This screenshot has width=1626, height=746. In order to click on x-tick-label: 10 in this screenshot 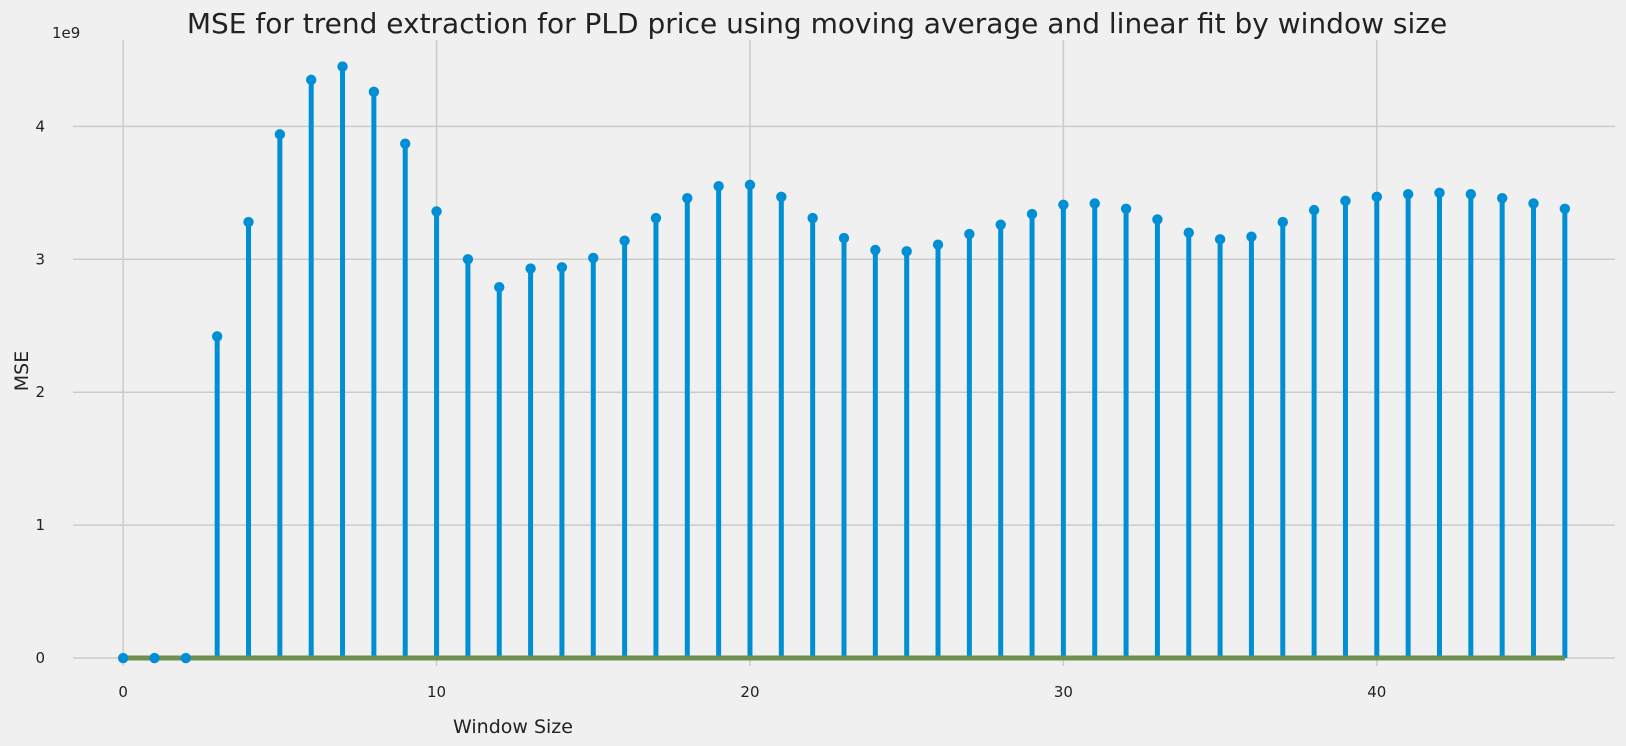, I will do `click(436, 692)`.